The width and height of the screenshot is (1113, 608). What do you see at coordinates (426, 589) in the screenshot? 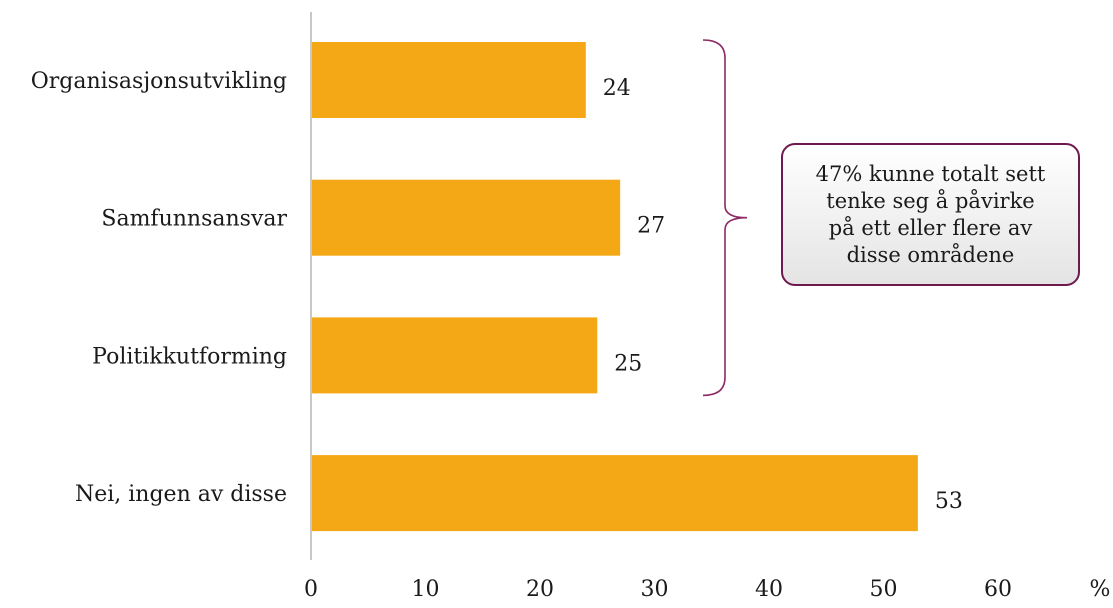
I see `x-tick-label: 10` at bounding box center [426, 589].